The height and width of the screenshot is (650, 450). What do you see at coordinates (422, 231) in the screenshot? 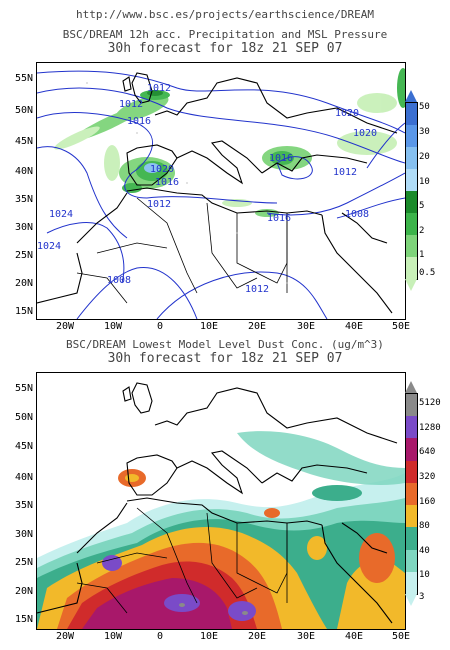
I see `colorbar-label: 2` at bounding box center [422, 231].